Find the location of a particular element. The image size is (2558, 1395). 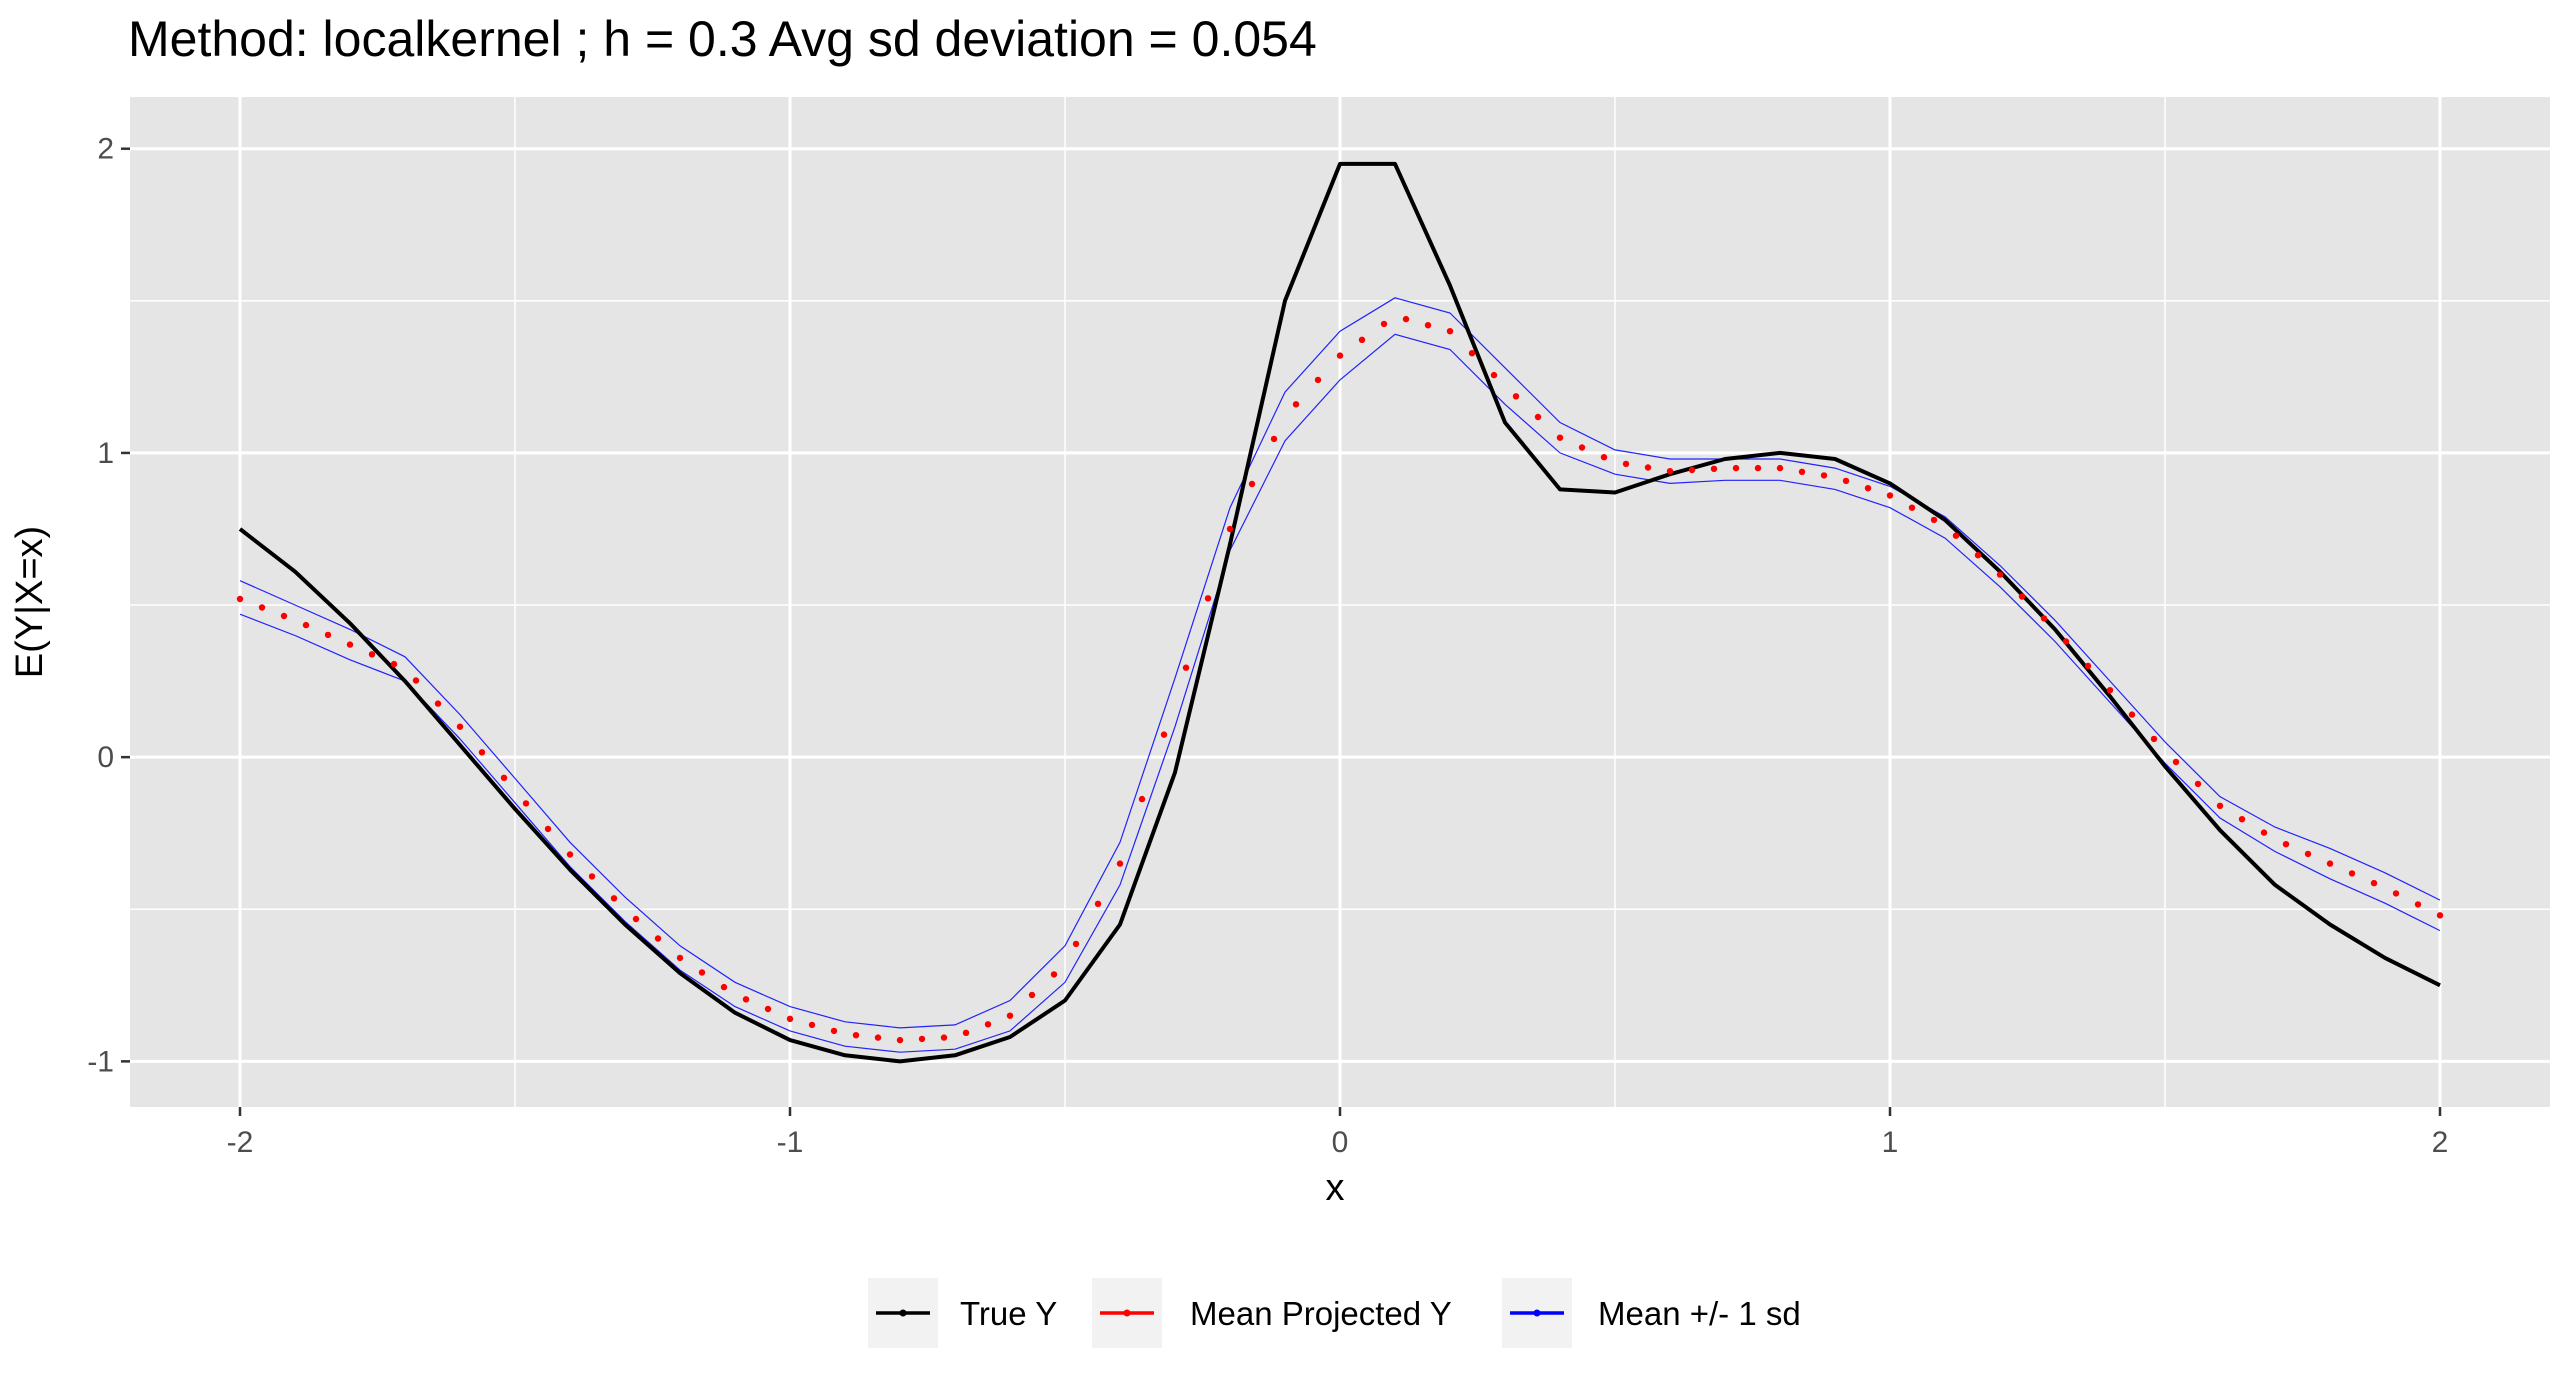

x-axis-label: x is located at coordinates (1335, 1188).